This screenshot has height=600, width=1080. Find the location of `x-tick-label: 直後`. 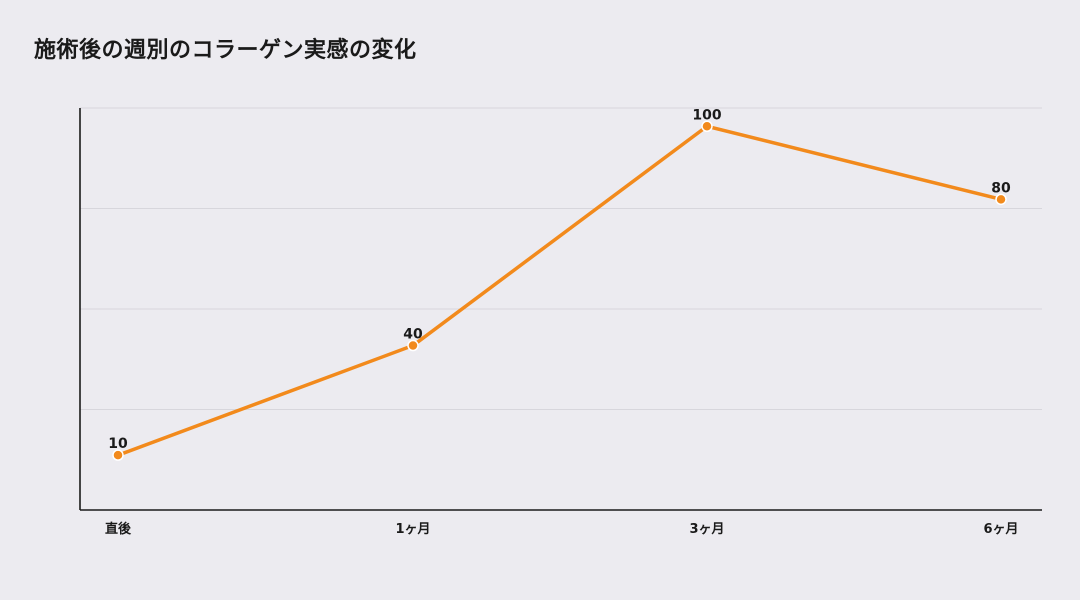

x-tick-label: 直後 is located at coordinates (118, 529).